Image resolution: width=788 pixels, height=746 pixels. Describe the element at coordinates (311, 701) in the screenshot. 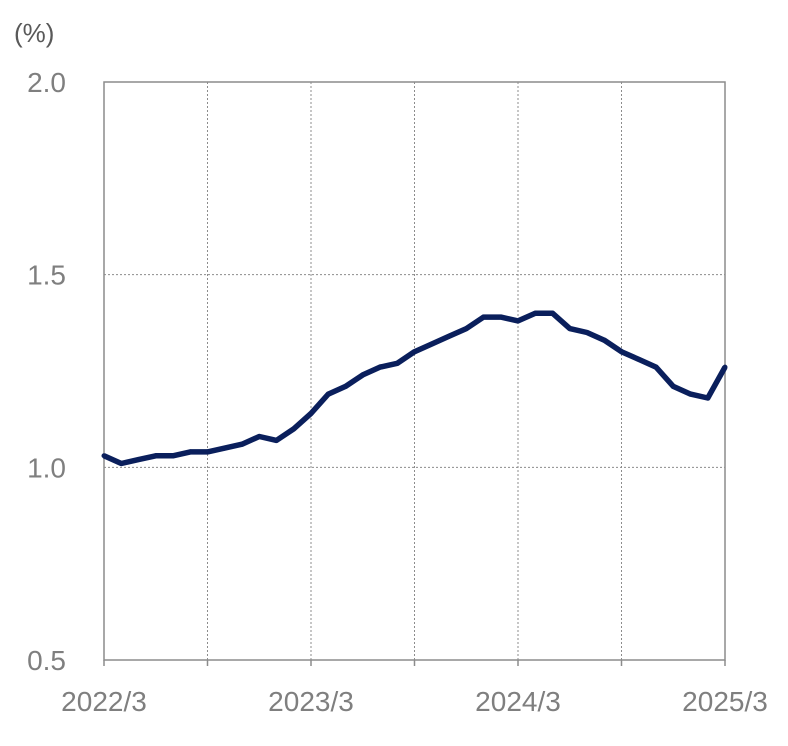

I see `x-tick-label: 2023/3` at that location.